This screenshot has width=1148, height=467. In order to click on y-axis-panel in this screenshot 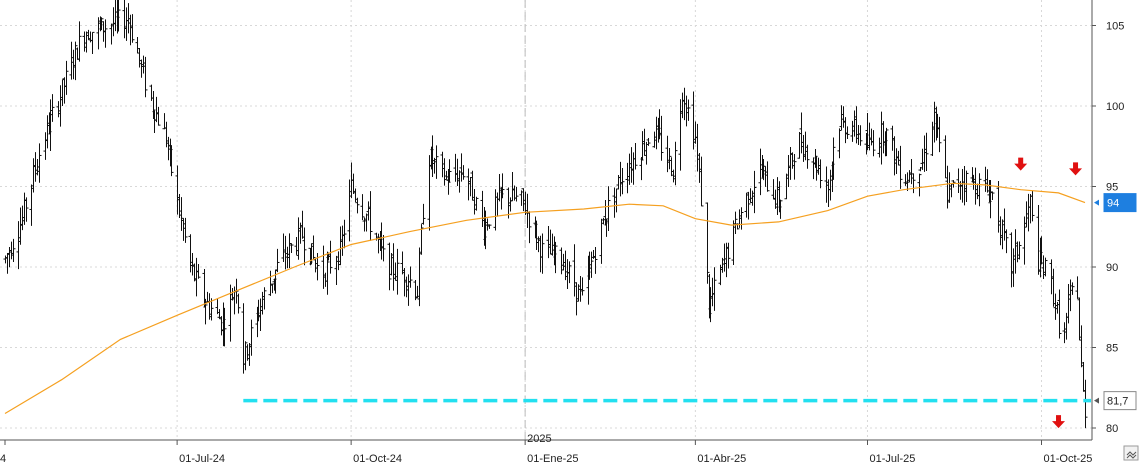, I will do `click(1120, 220)`.